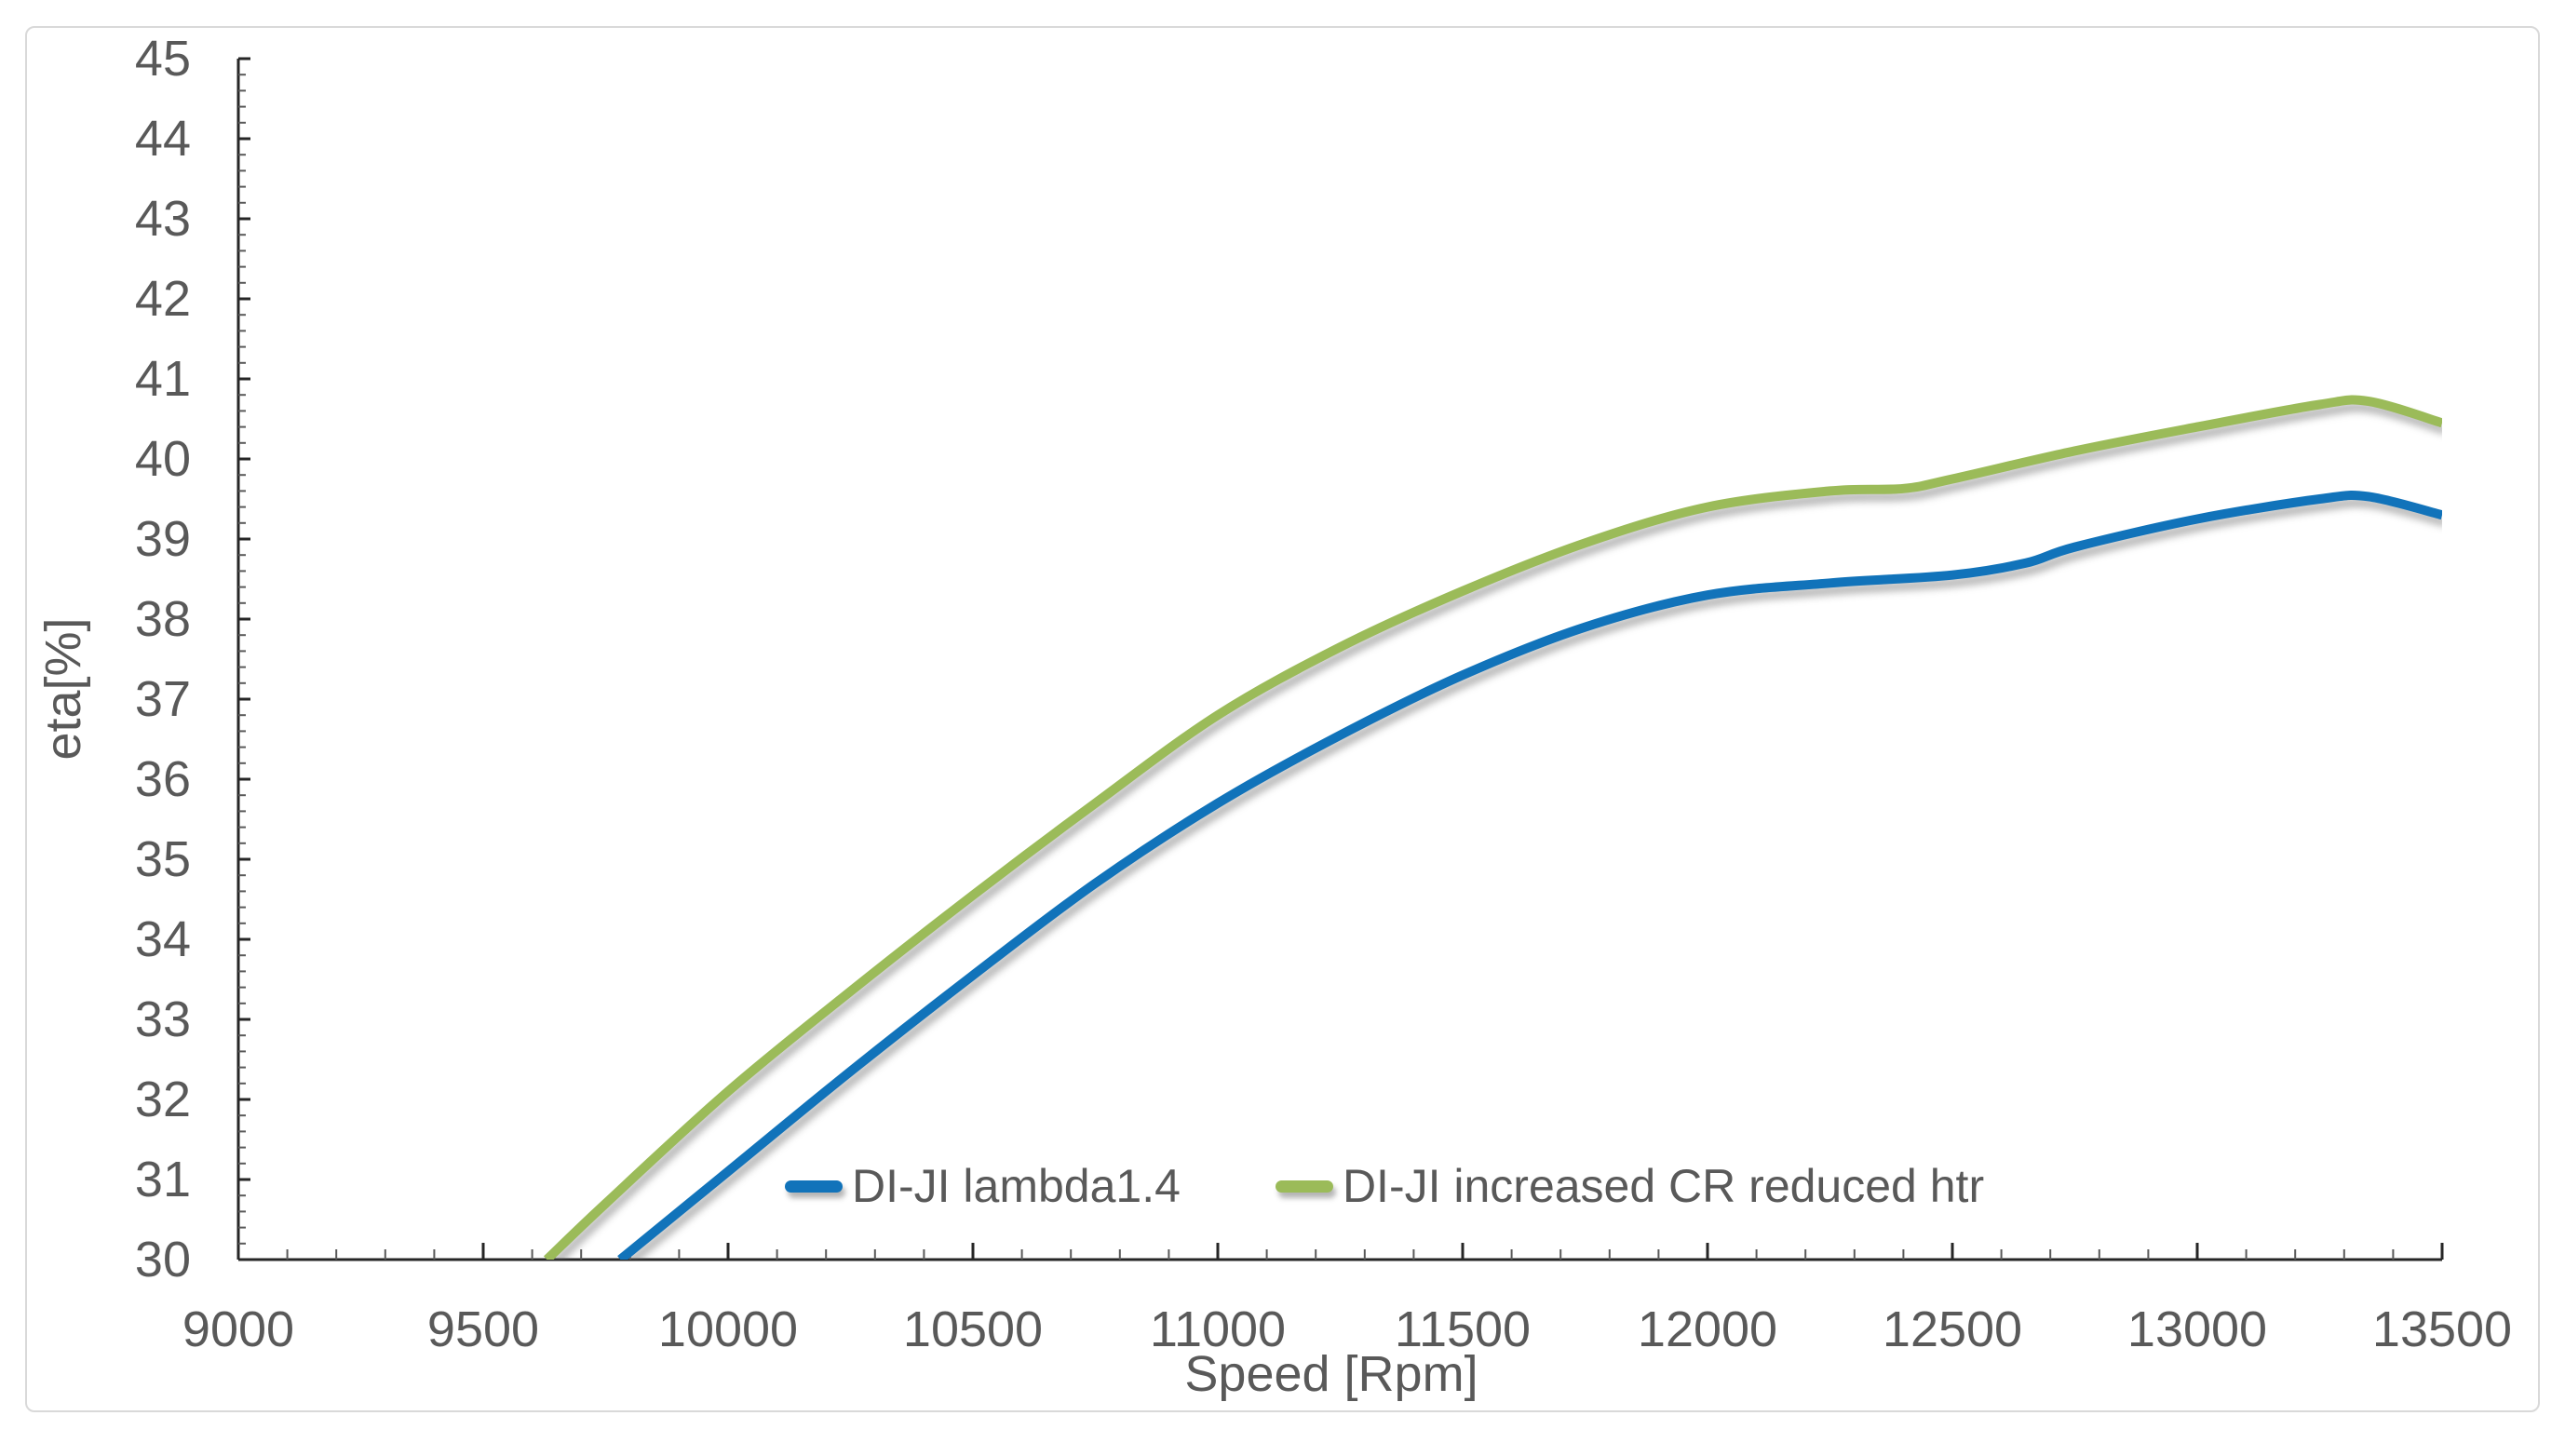  I want to click on legend-item-increased-cr: DI-JI increased CR reduced htr, so click(1630, 1186).